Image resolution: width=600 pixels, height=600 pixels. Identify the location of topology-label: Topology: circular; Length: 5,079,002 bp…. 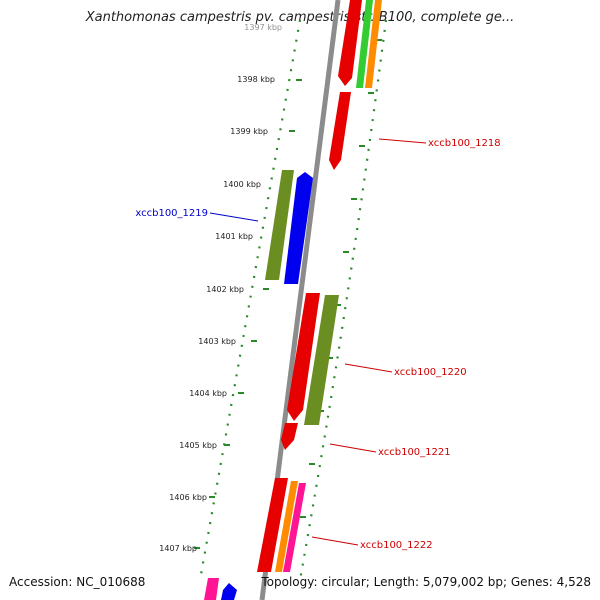
(426, 582).